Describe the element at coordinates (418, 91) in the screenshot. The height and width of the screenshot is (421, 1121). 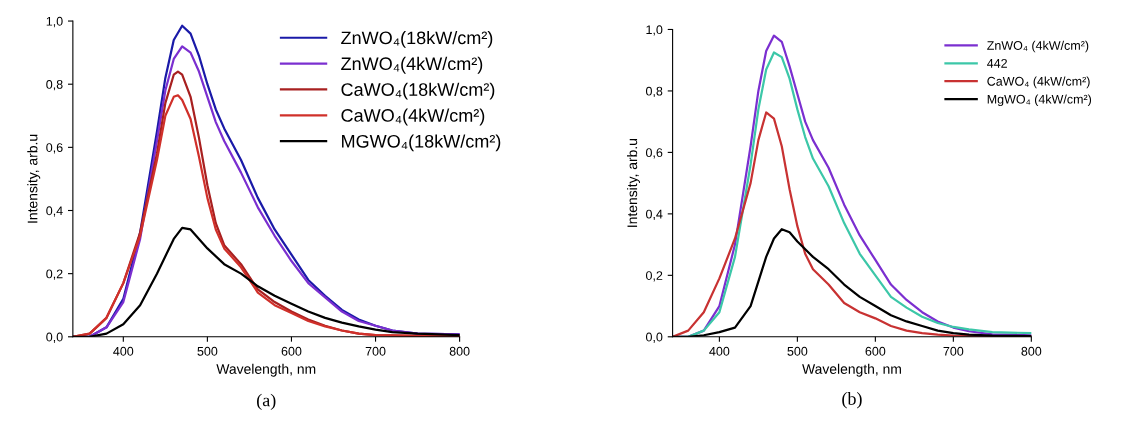
I see `legend-label: CaWO₄(18kW/cm²)` at that location.